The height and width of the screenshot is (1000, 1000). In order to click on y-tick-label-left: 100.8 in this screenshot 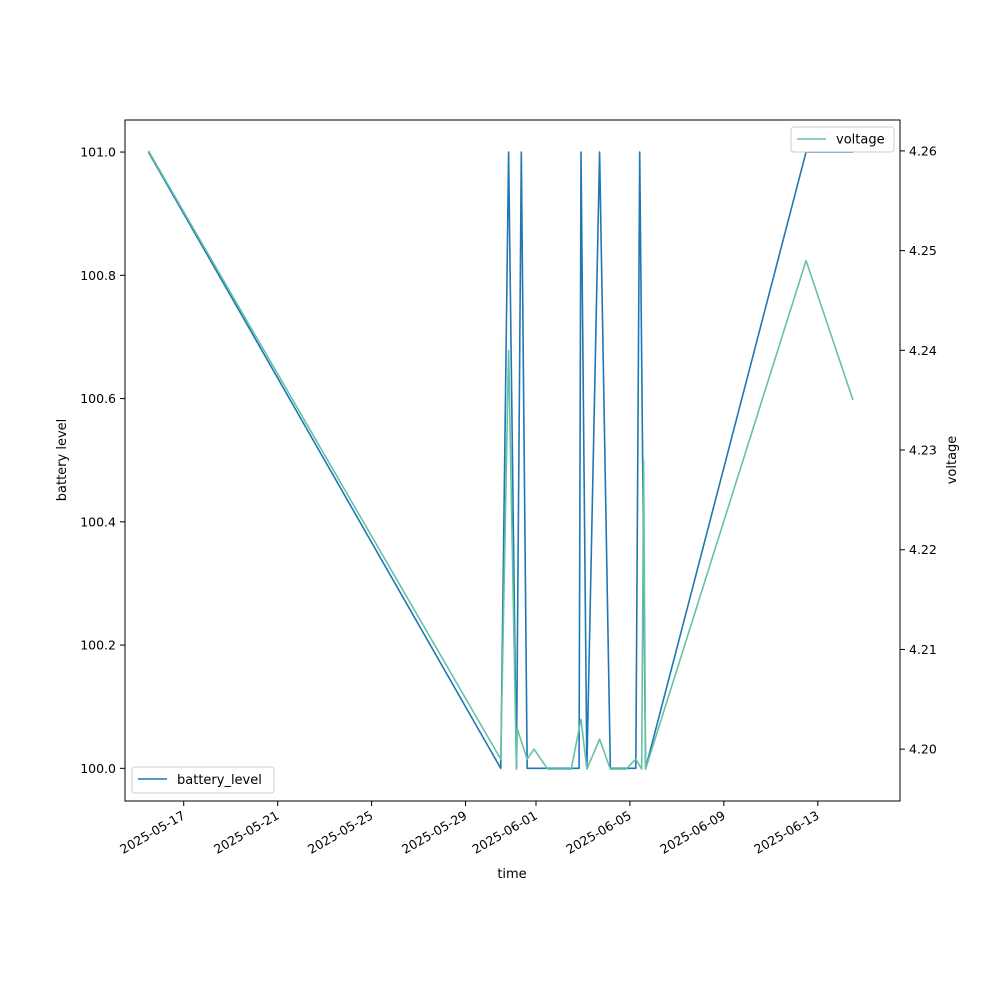, I will do `click(98, 275)`.